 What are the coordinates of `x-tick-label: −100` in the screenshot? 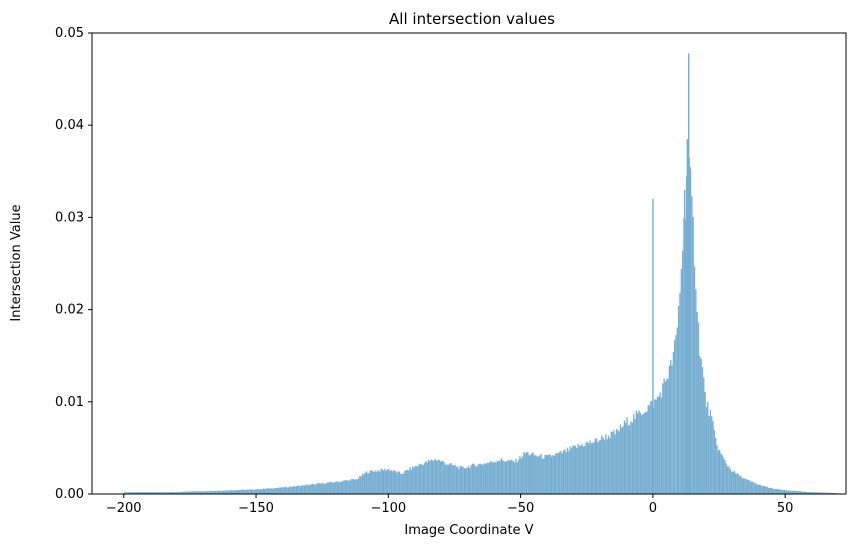 It's located at (388, 508).